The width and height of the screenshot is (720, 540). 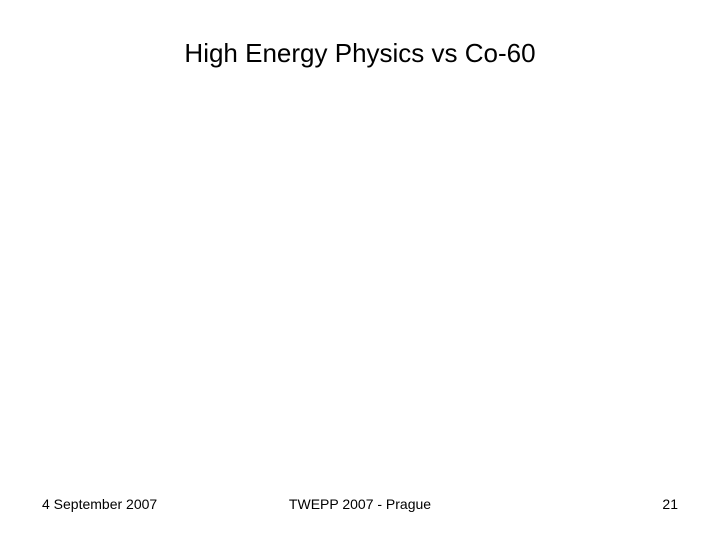 I want to click on footer-date: 4 September 2007, so click(x=100, y=504).